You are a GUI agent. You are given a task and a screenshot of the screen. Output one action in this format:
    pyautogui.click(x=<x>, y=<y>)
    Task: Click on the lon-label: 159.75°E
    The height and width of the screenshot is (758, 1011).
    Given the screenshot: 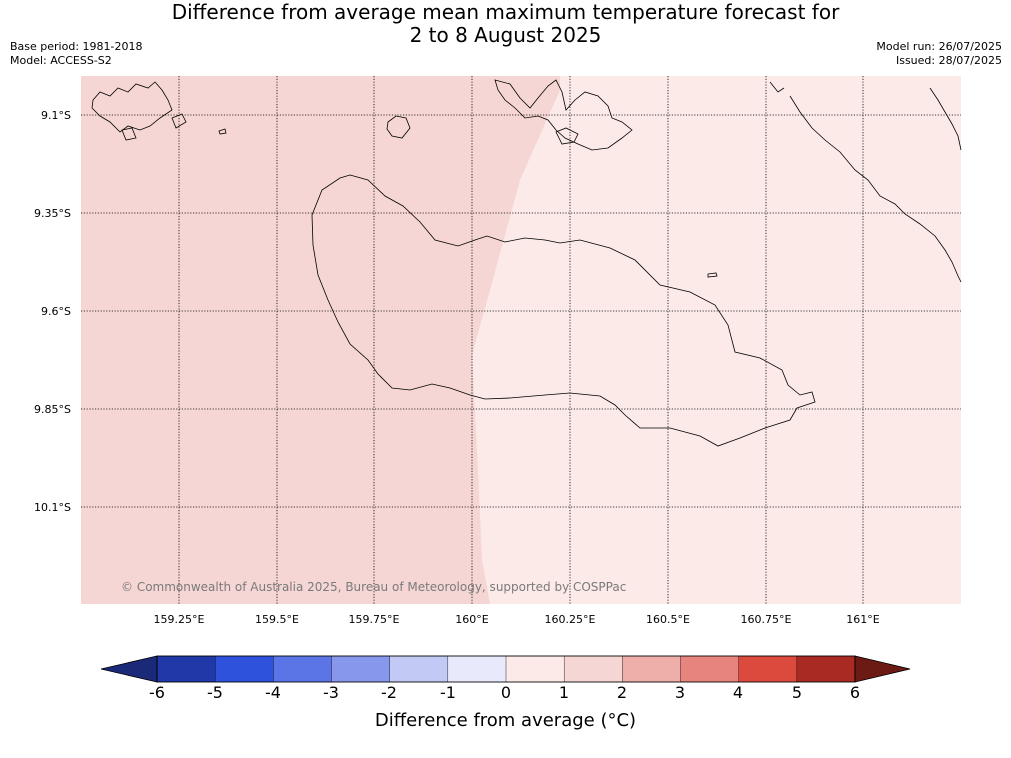 What is the action you would take?
    pyautogui.click(x=374, y=619)
    